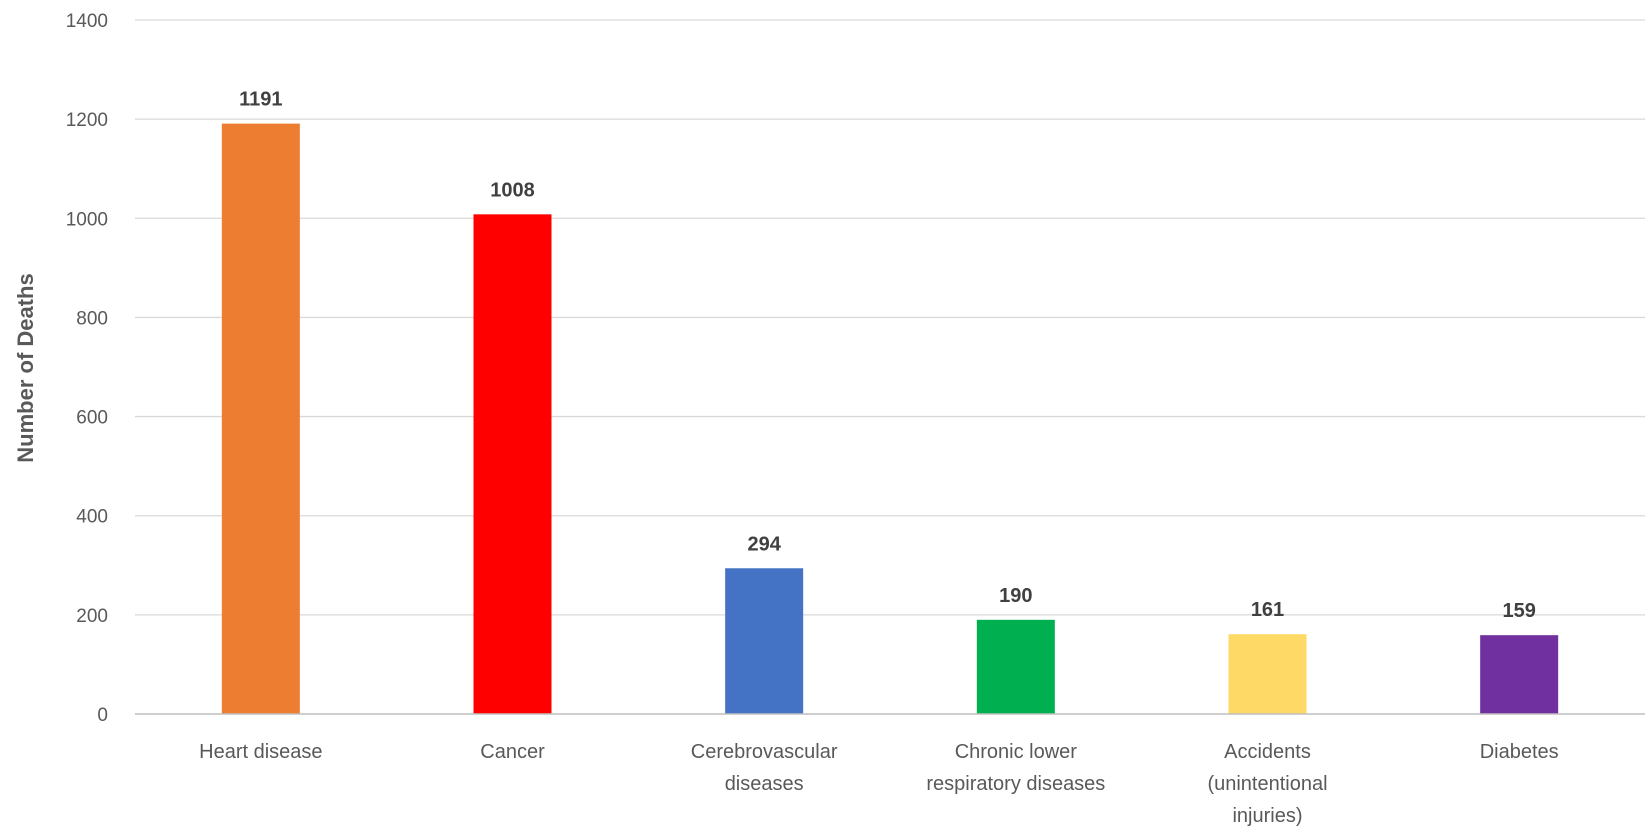 Image resolution: width=1648 pixels, height=830 pixels. What do you see at coordinates (1267, 784) in the screenshot?
I see `x-category-label: (unintentional` at bounding box center [1267, 784].